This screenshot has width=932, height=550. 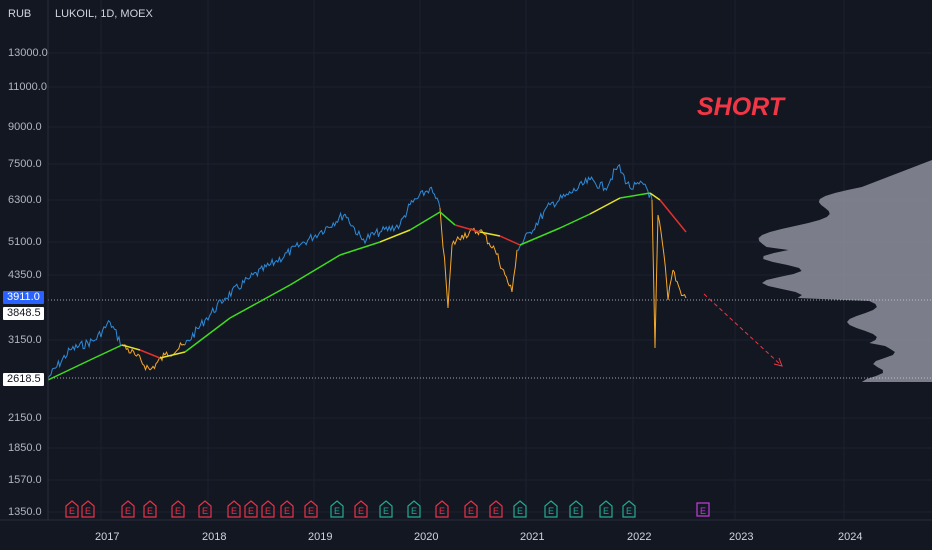 I want to click on short-arrow, so click(x=743, y=330).